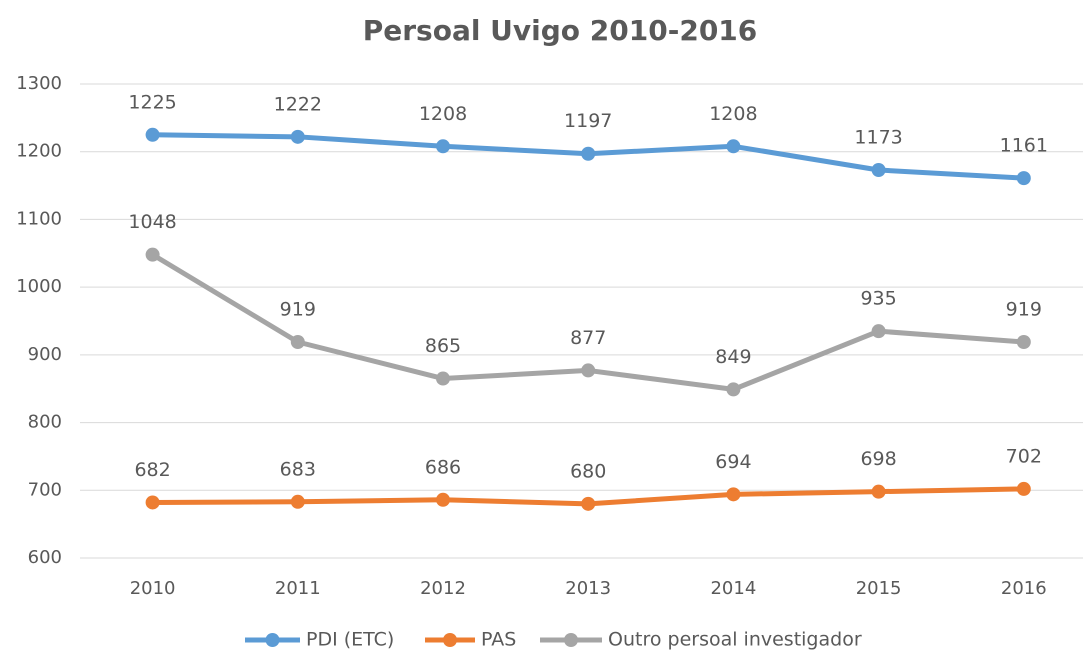 The image size is (1083, 651). What do you see at coordinates (152, 470) in the screenshot?
I see `data-label: 682` at bounding box center [152, 470].